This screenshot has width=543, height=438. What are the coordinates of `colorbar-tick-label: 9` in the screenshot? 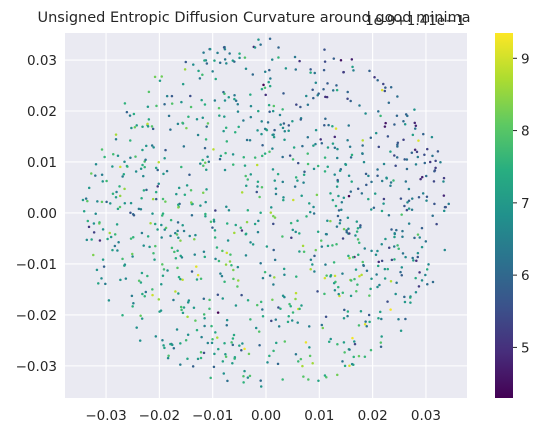 It's located at (525, 59).